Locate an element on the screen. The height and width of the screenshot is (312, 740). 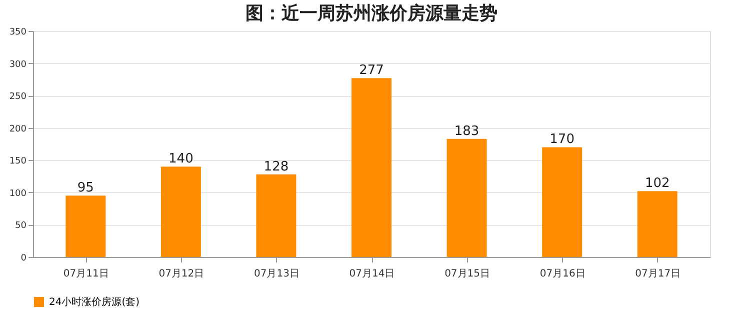
y-tick-label: 200 is located at coordinates (18, 129).